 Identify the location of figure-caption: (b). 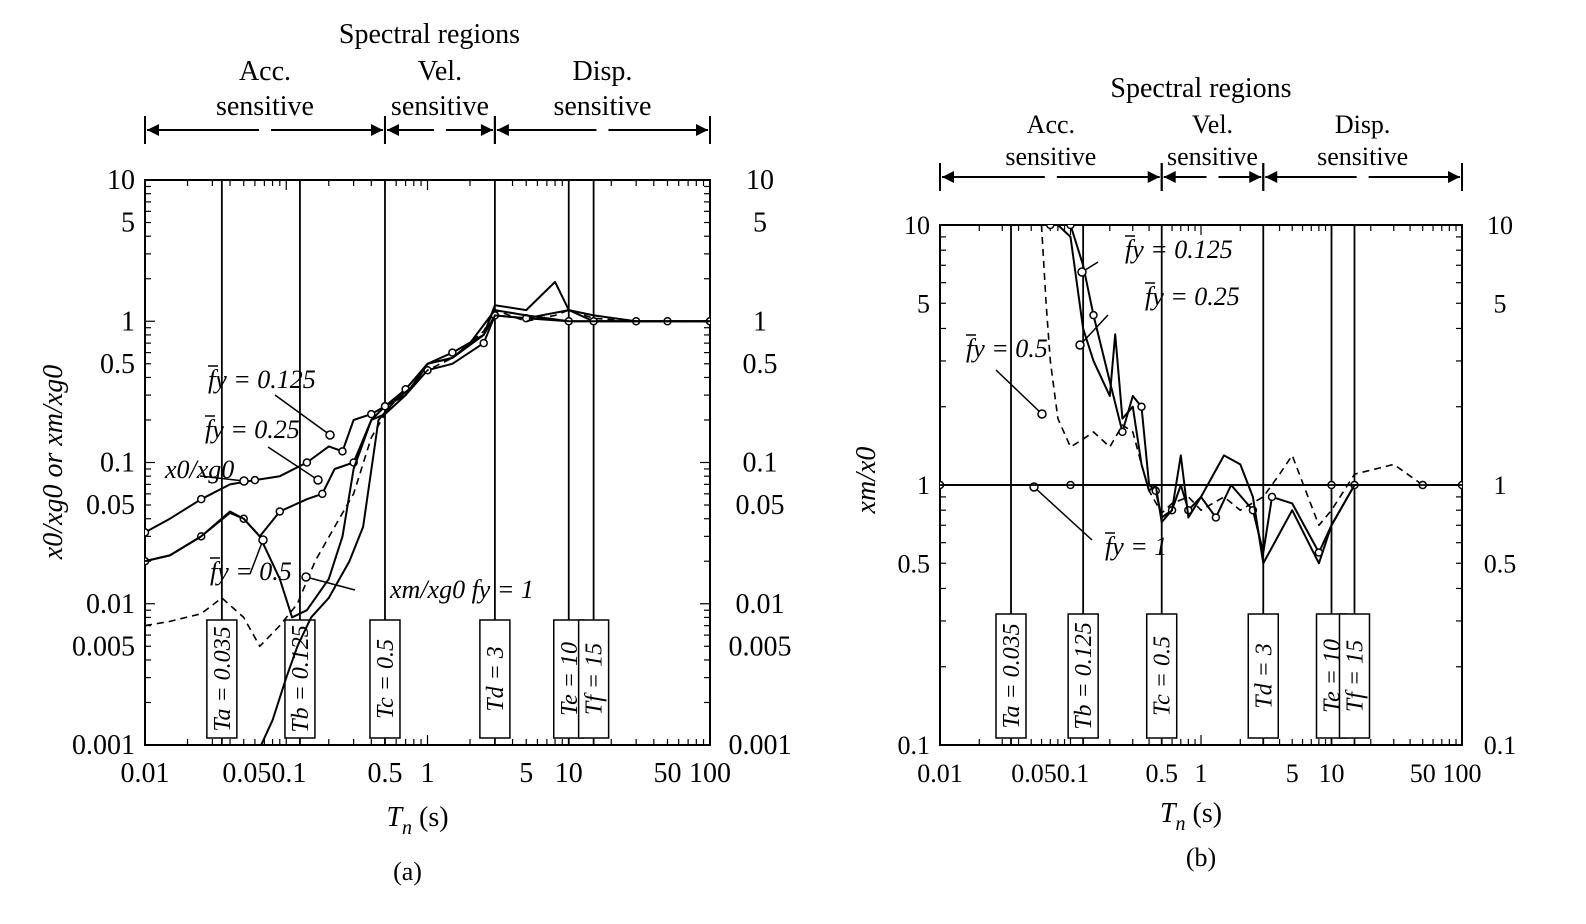
(1201, 857).